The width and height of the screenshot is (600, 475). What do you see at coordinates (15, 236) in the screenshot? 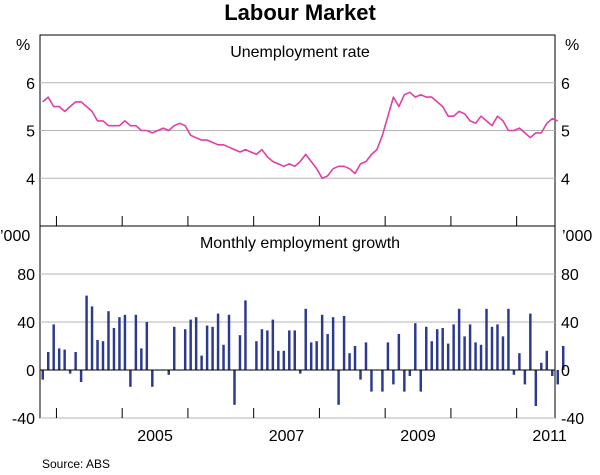
I see `employment-unit-left: ’000` at bounding box center [15, 236].